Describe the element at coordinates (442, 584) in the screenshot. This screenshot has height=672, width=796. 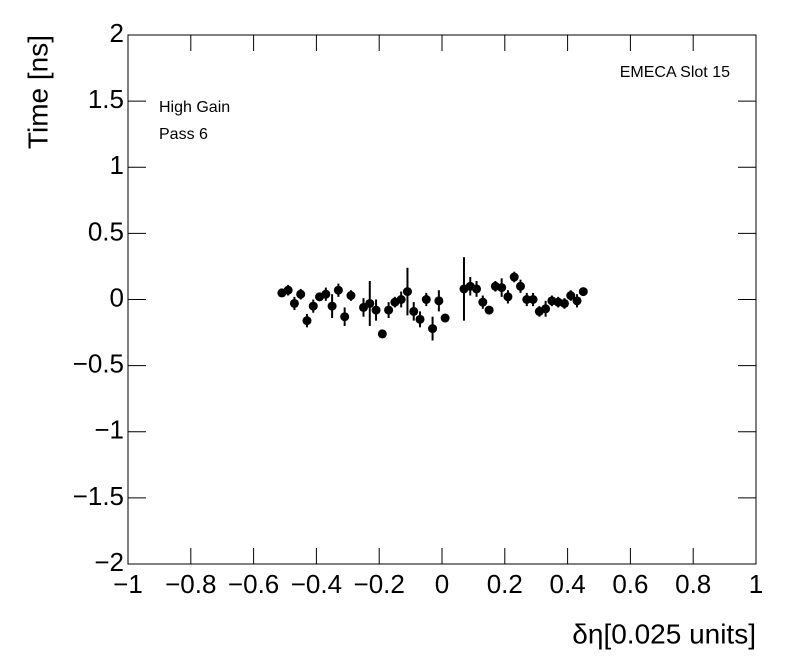
I see `x-tick-label: 0` at that location.